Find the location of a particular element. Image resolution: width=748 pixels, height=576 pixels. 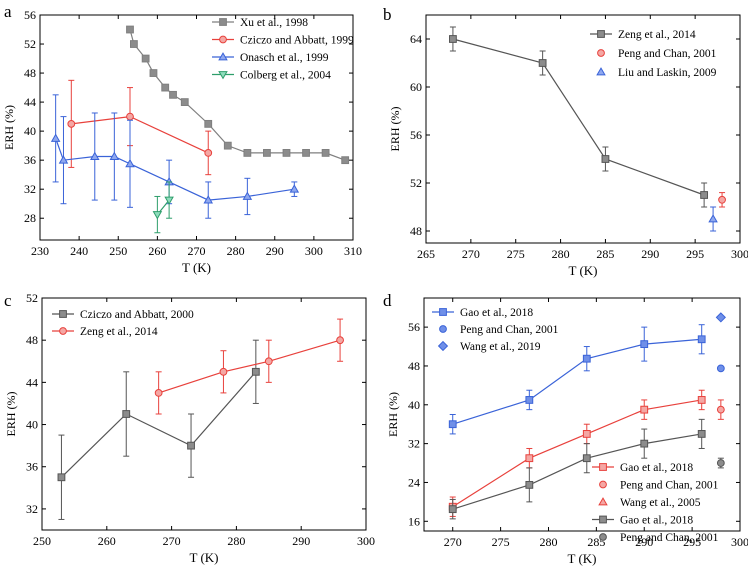

legend-label: Onasch et al., 1999 is located at coordinates (284, 58).